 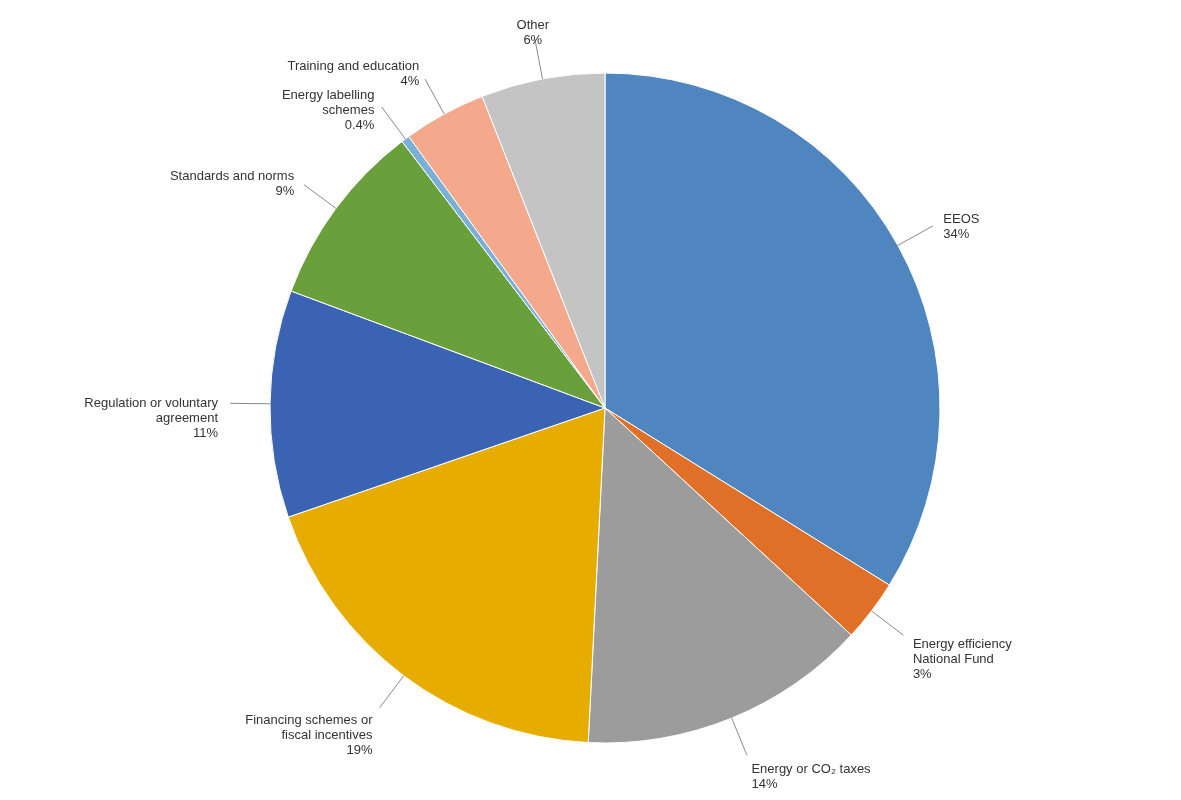 What do you see at coordinates (533, 24) in the screenshot?
I see `slice-label: Other` at bounding box center [533, 24].